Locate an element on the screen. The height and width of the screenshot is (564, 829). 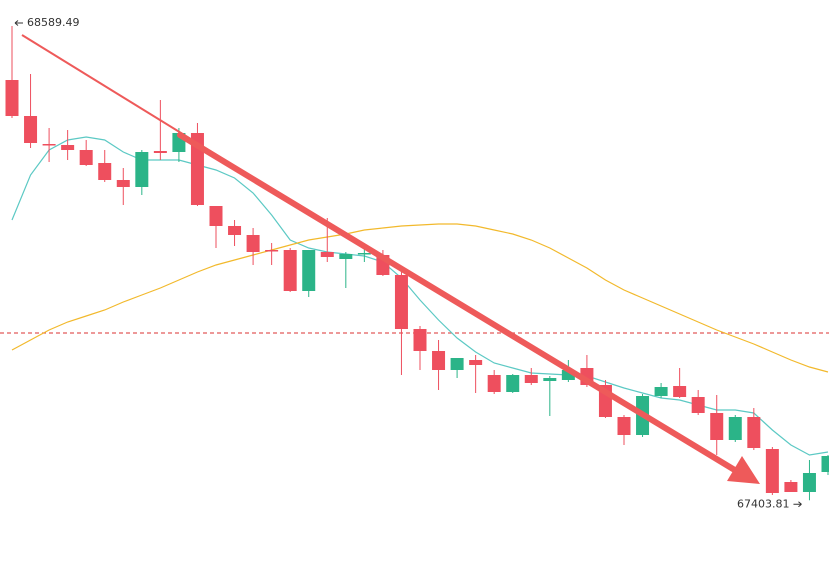
low-label: 67403.81 is located at coordinates (763, 503).